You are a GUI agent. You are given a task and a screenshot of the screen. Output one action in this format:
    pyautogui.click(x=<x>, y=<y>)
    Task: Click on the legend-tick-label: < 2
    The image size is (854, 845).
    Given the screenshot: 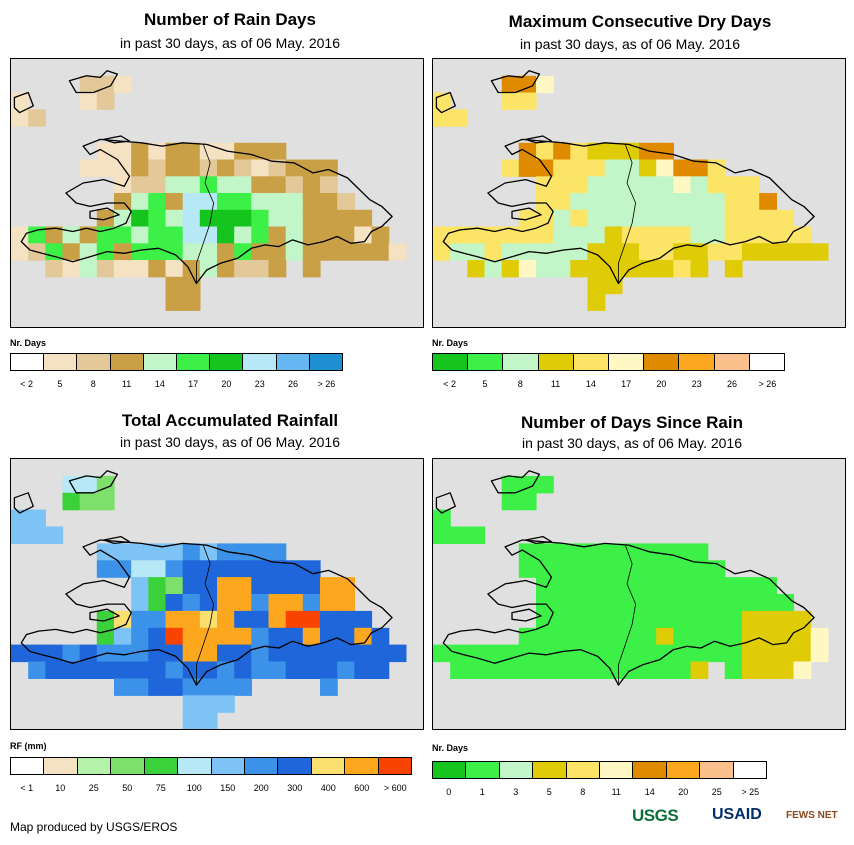 What is the action you would take?
    pyautogui.click(x=450, y=384)
    